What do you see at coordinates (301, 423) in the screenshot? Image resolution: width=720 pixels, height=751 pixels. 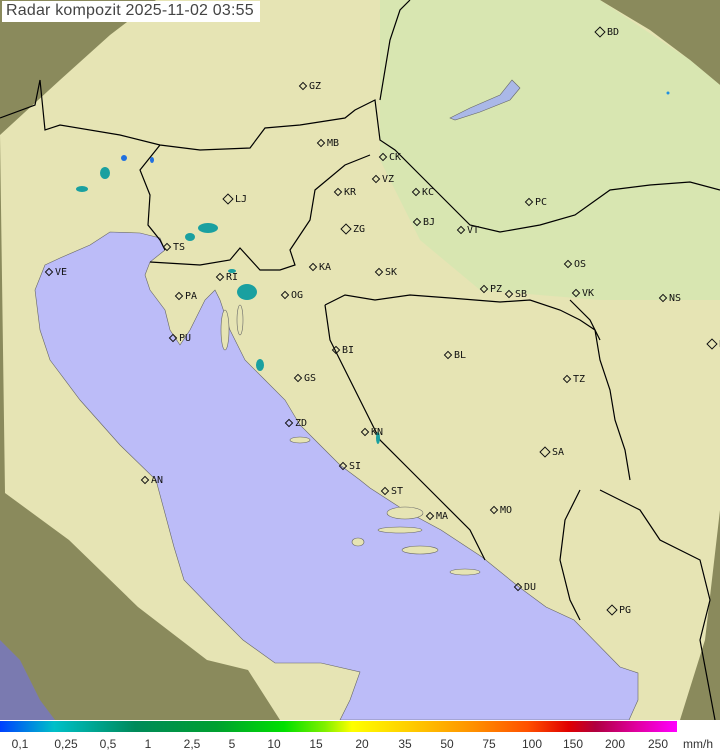 I see `city-name: ZD` at bounding box center [301, 423].